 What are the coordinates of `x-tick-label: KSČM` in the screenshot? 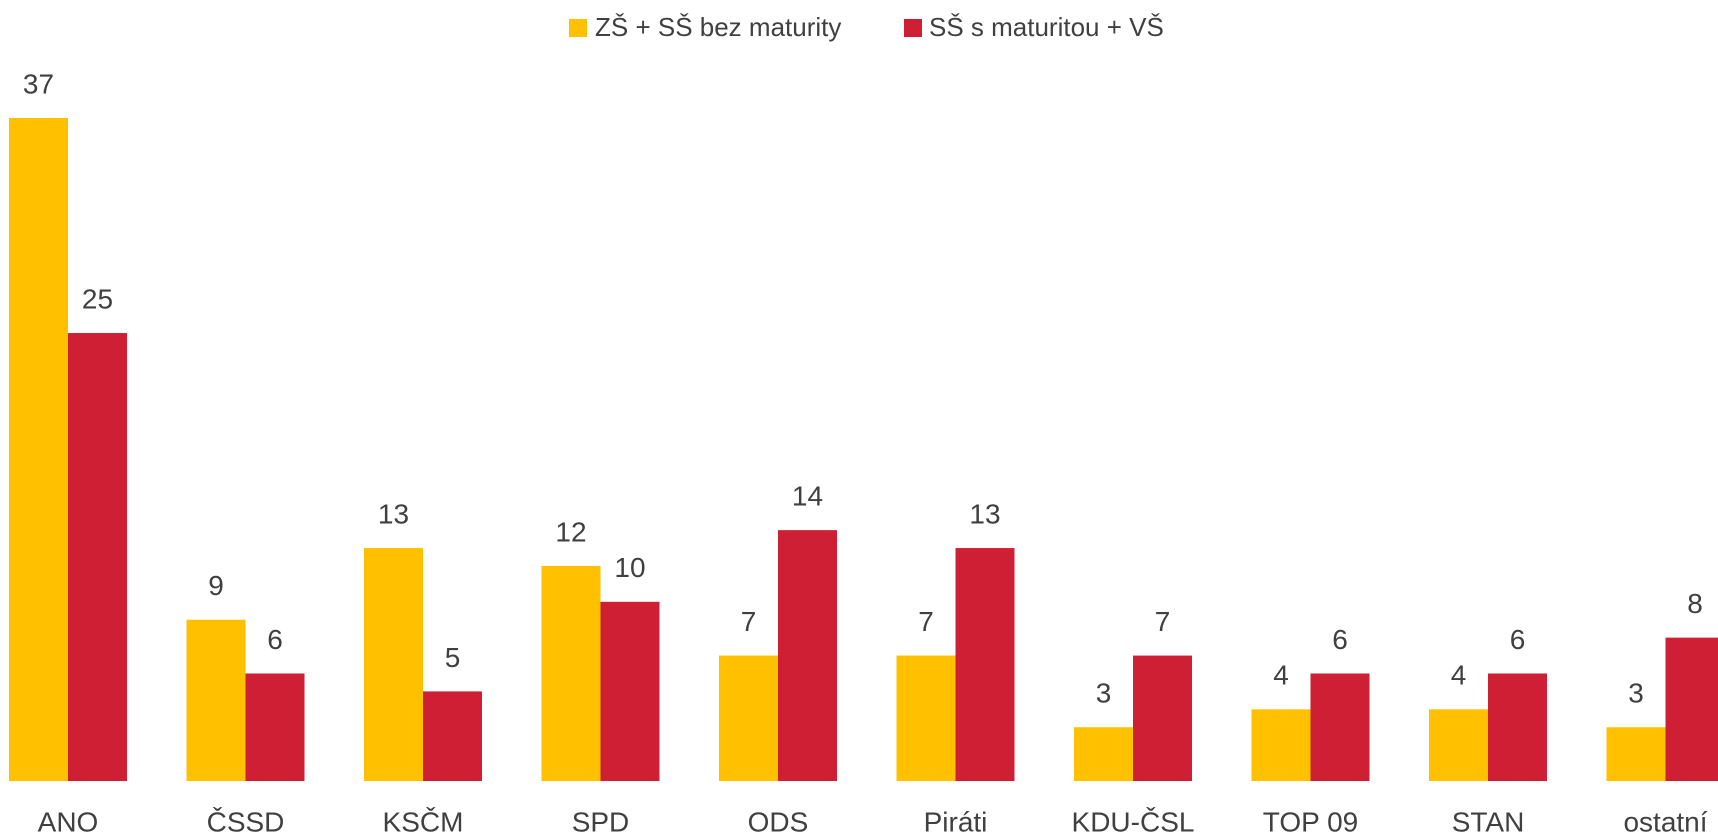 It's located at (423, 821).